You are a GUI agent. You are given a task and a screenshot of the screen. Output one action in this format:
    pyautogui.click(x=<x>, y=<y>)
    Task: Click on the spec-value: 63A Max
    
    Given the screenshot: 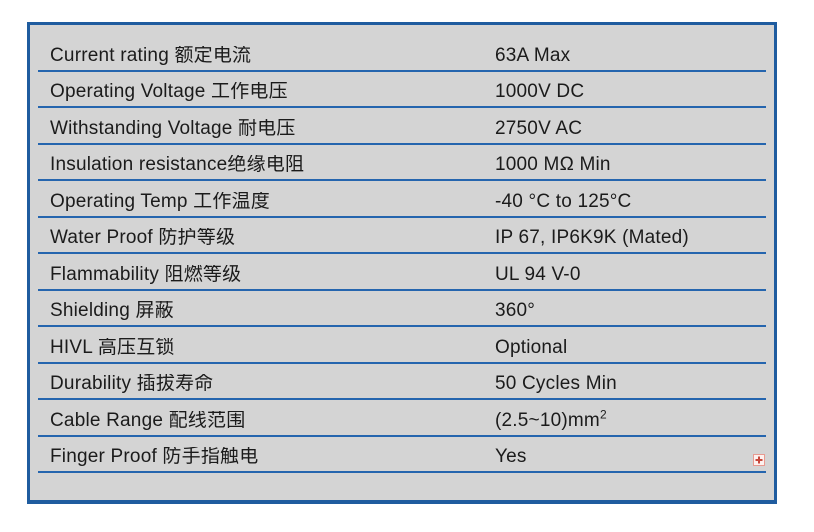 What is the action you would take?
    pyautogui.click(x=533, y=55)
    